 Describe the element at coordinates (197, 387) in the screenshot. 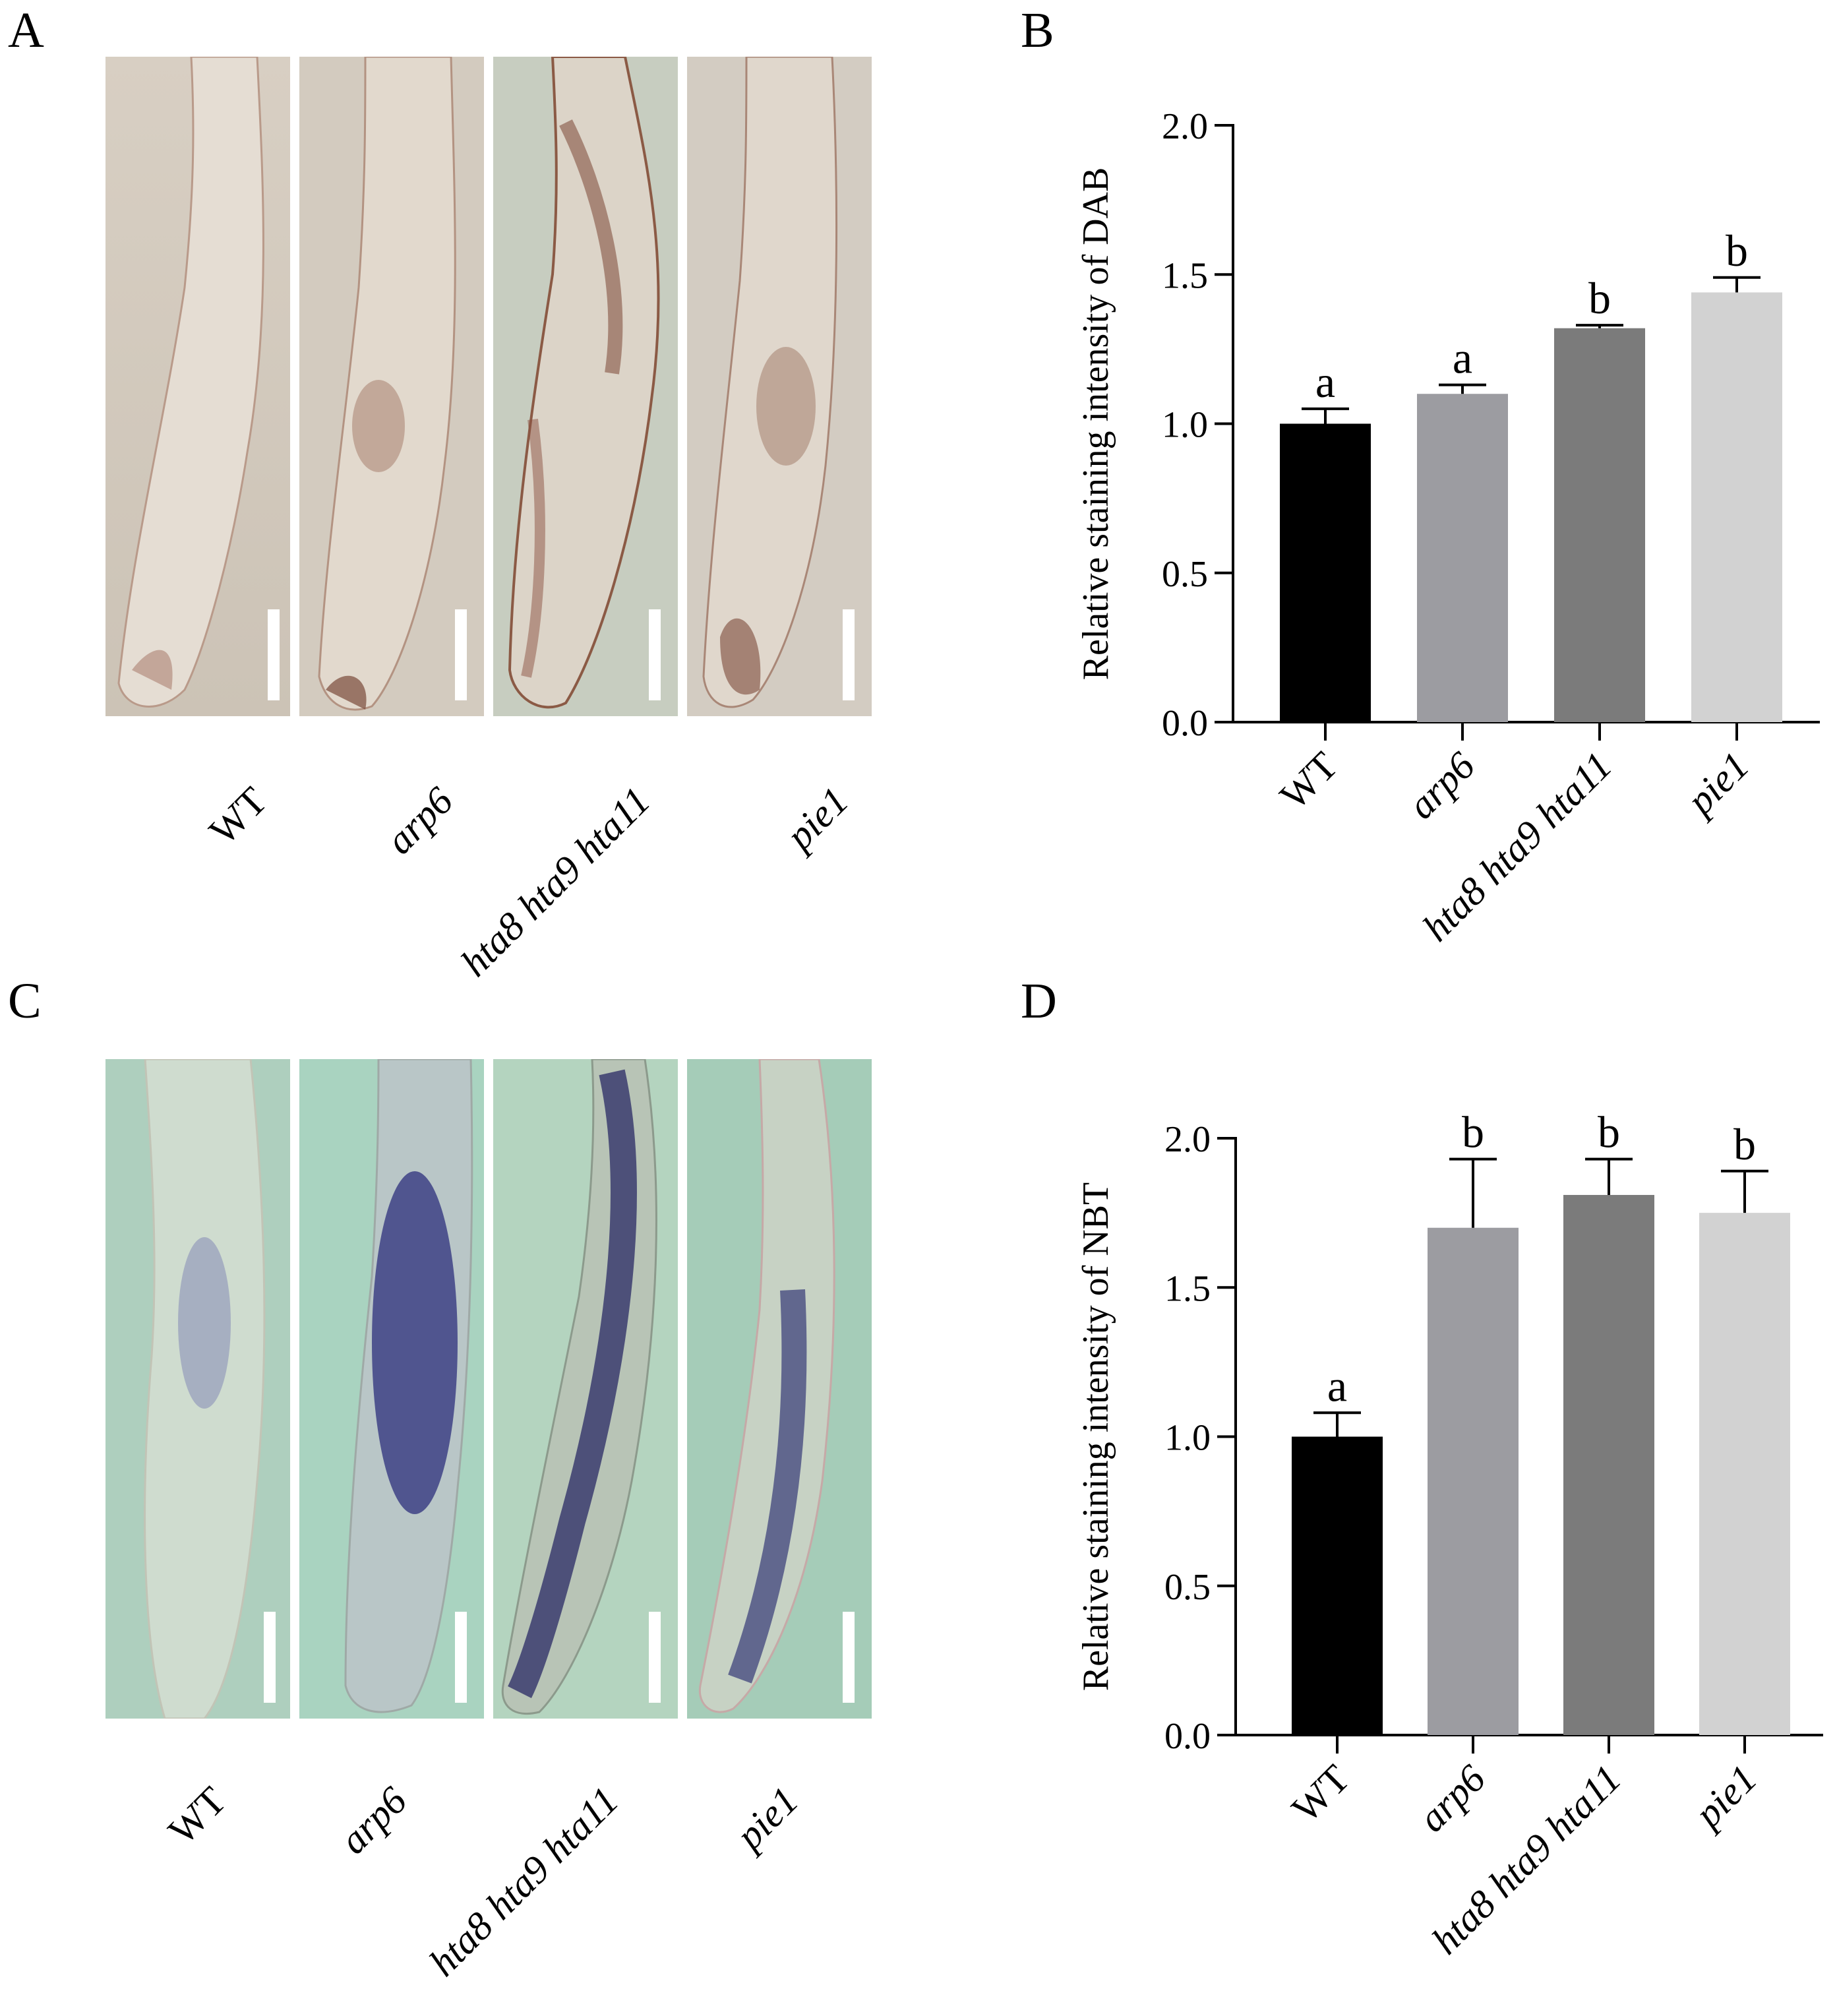

I see `dab-micrograph-wt` at that location.